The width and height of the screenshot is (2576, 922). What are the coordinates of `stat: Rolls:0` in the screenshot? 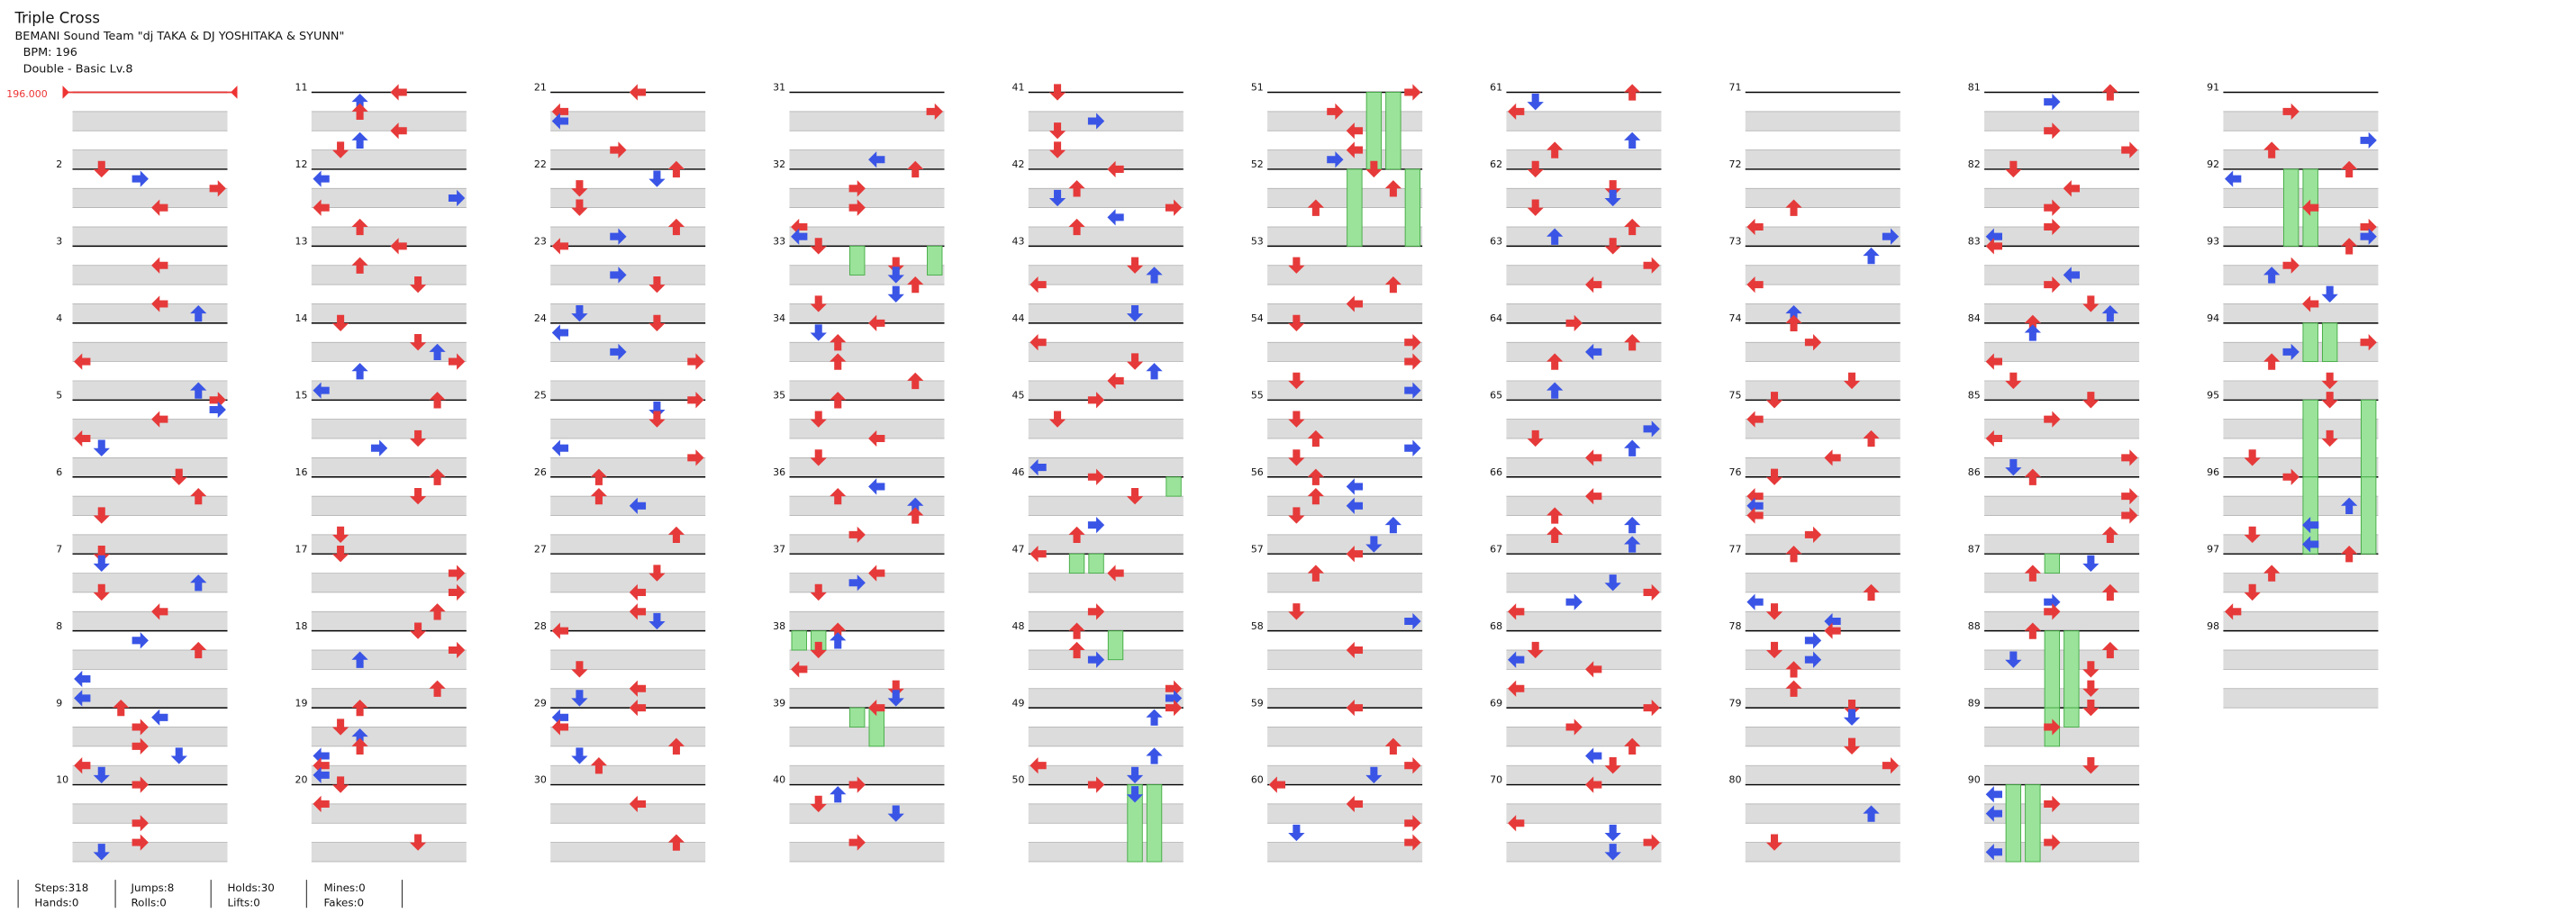 It's located at (148, 902).